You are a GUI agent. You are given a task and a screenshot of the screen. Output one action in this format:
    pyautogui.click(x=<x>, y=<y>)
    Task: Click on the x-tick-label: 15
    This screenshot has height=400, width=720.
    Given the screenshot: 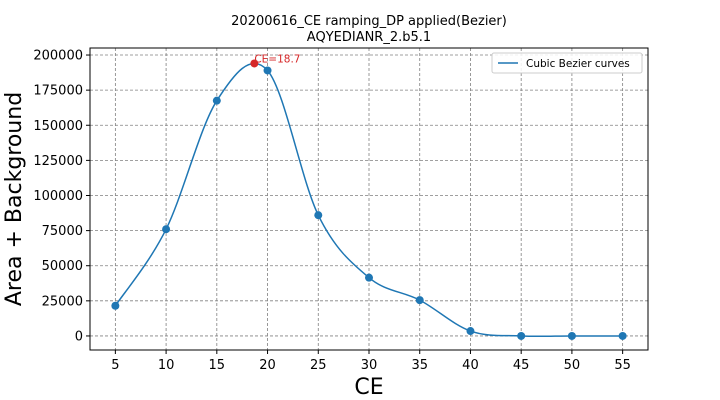 What is the action you would take?
    pyautogui.click(x=217, y=365)
    